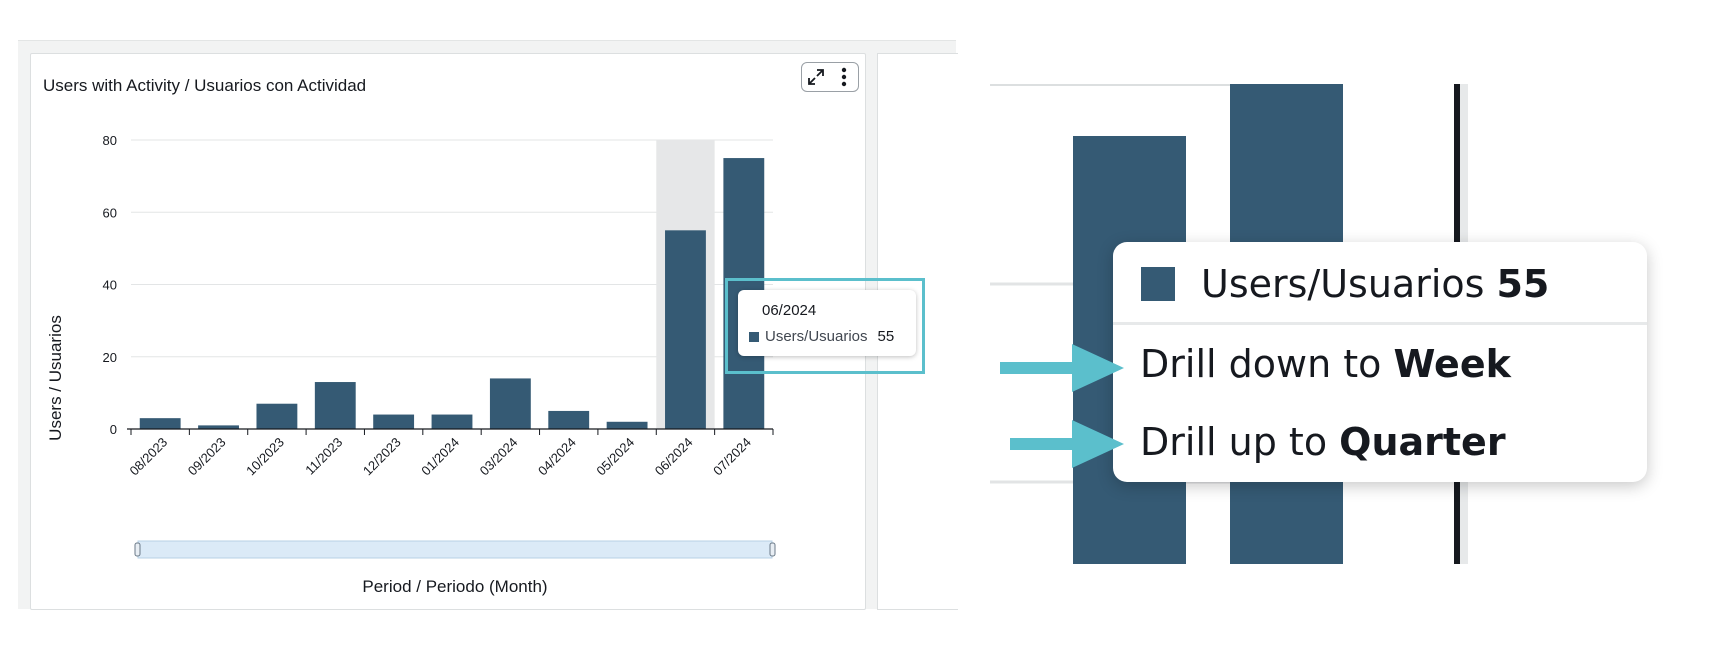 This screenshot has width=1716, height=650. Describe the element at coordinates (113, 429) in the screenshot. I see `y-tick-label: 0` at that location.